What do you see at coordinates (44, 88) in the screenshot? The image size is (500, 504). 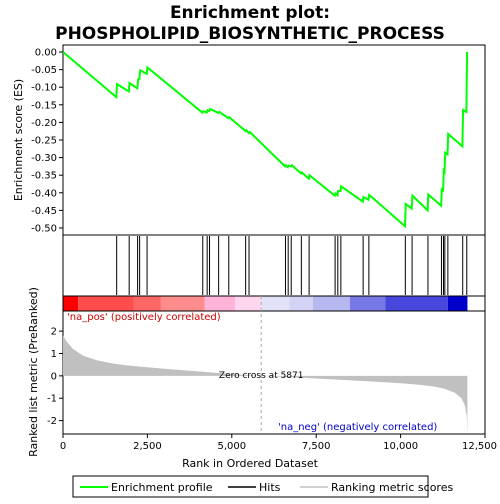 I see `es-y-tick-label: -0.10` at bounding box center [44, 88].